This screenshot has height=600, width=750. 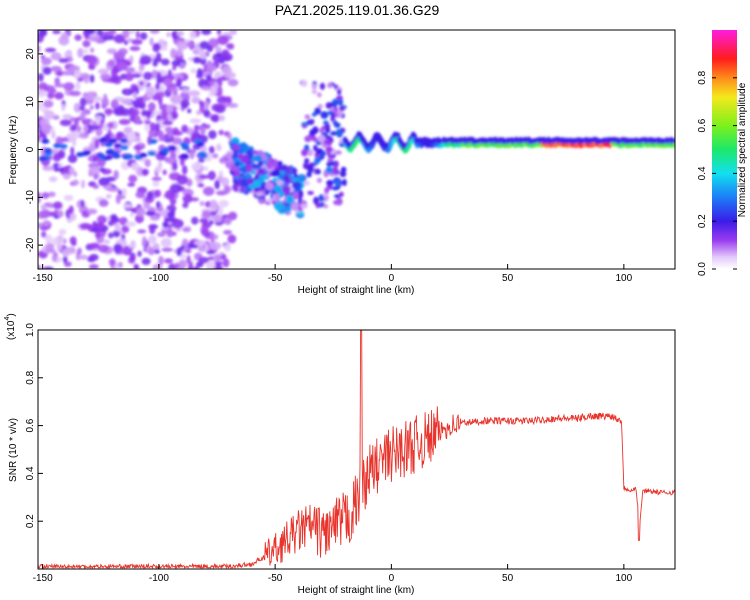 I want to click on y-tick-label: -10, so click(x=30, y=197).